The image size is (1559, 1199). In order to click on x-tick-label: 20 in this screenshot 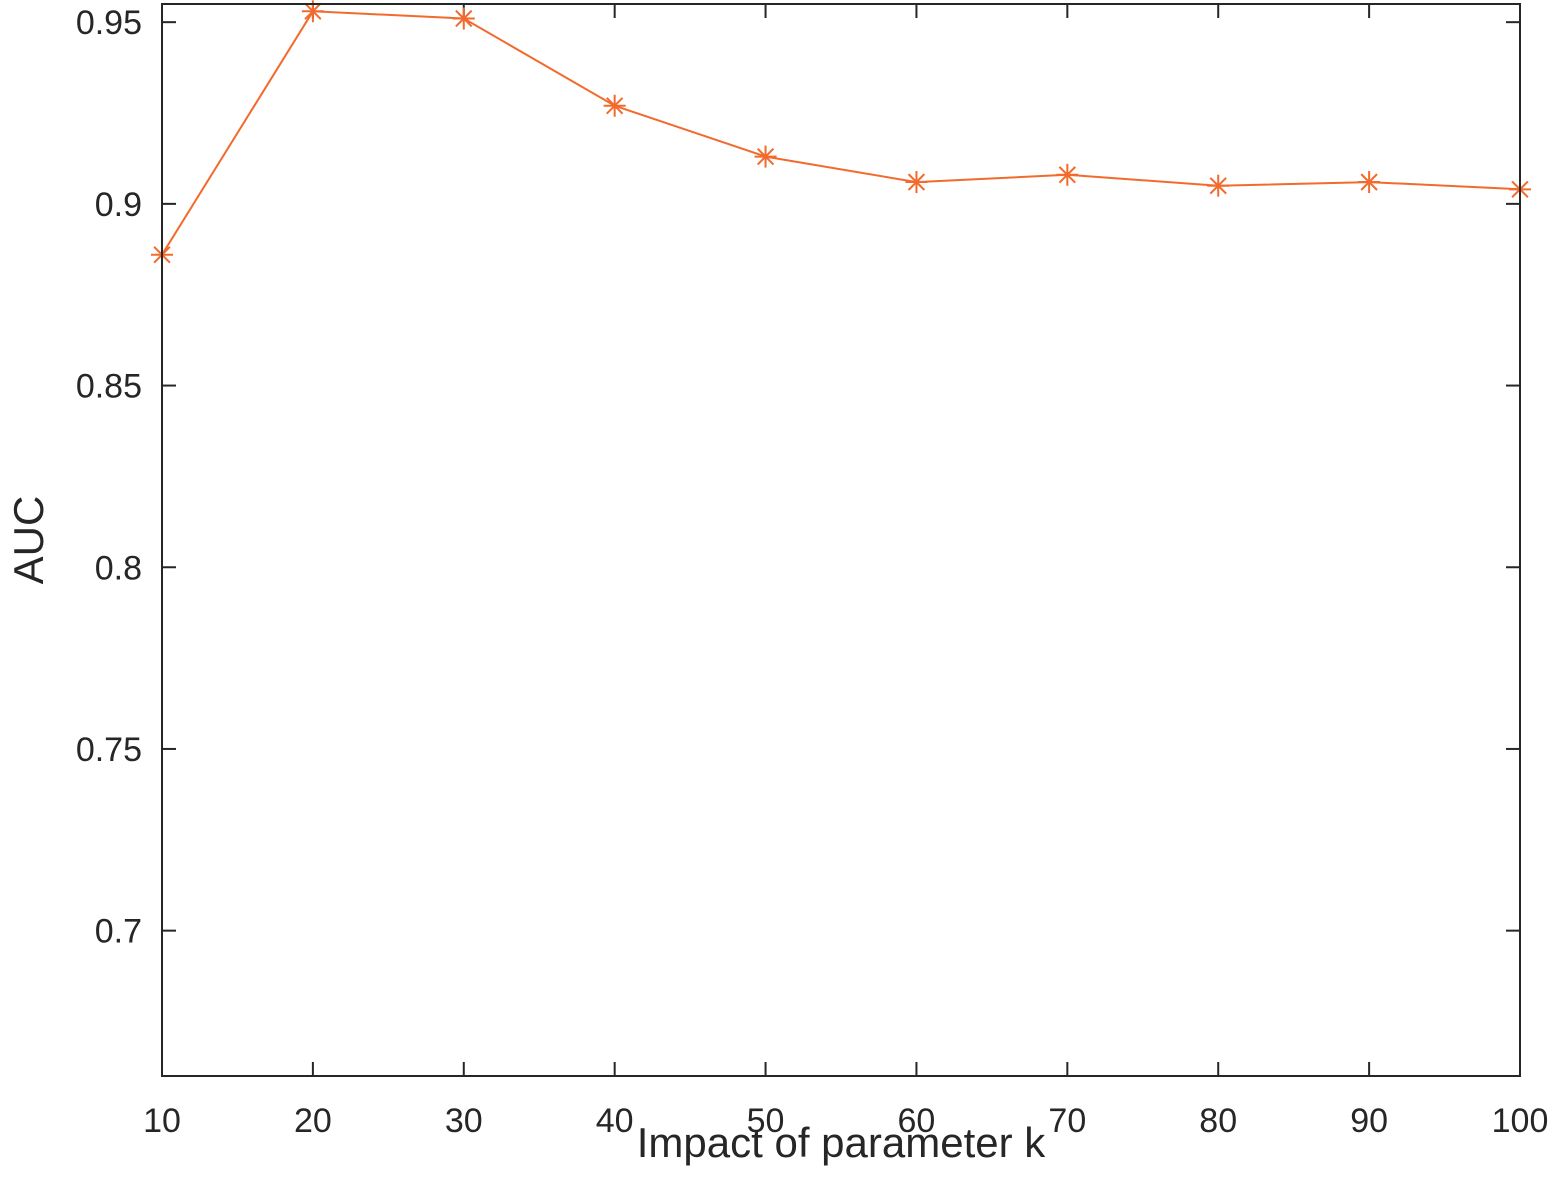, I will do `click(313, 1121)`.